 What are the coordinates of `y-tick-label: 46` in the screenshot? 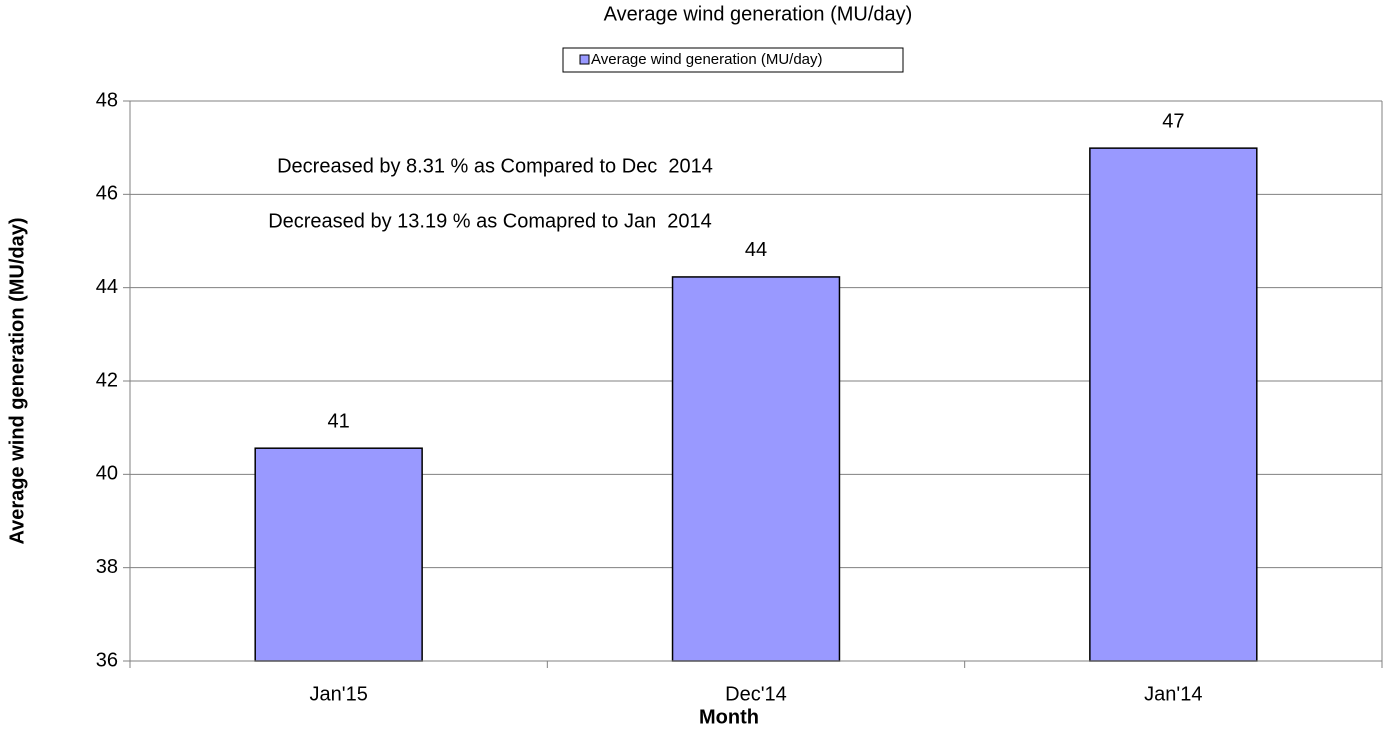 It's located at (107, 194).